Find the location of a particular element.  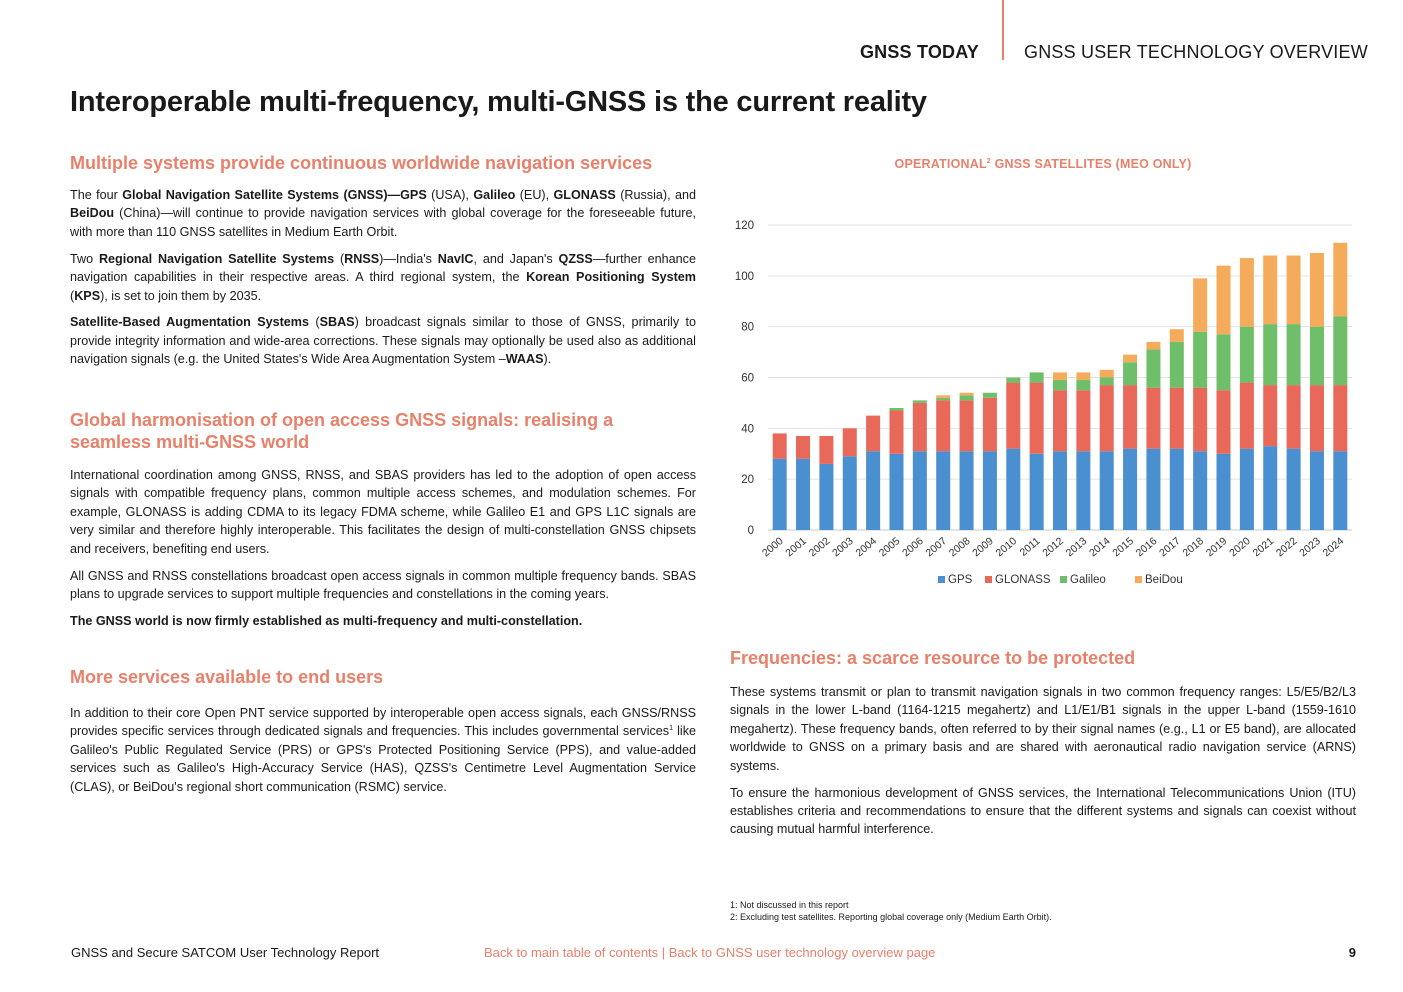

x-tick-label: 2002 is located at coordinates (820, 547).